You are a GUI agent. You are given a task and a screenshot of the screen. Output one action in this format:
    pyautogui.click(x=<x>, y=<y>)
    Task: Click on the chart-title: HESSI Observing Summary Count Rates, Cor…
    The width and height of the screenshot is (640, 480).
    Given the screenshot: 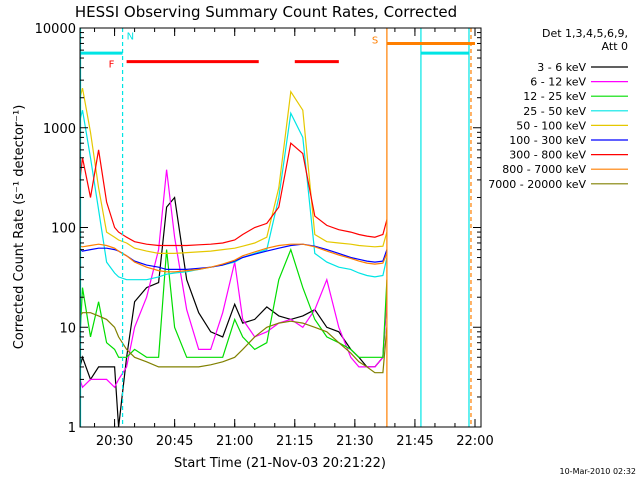 What is the action you would take?
    pyautogui.click(x=266, y=12)
    